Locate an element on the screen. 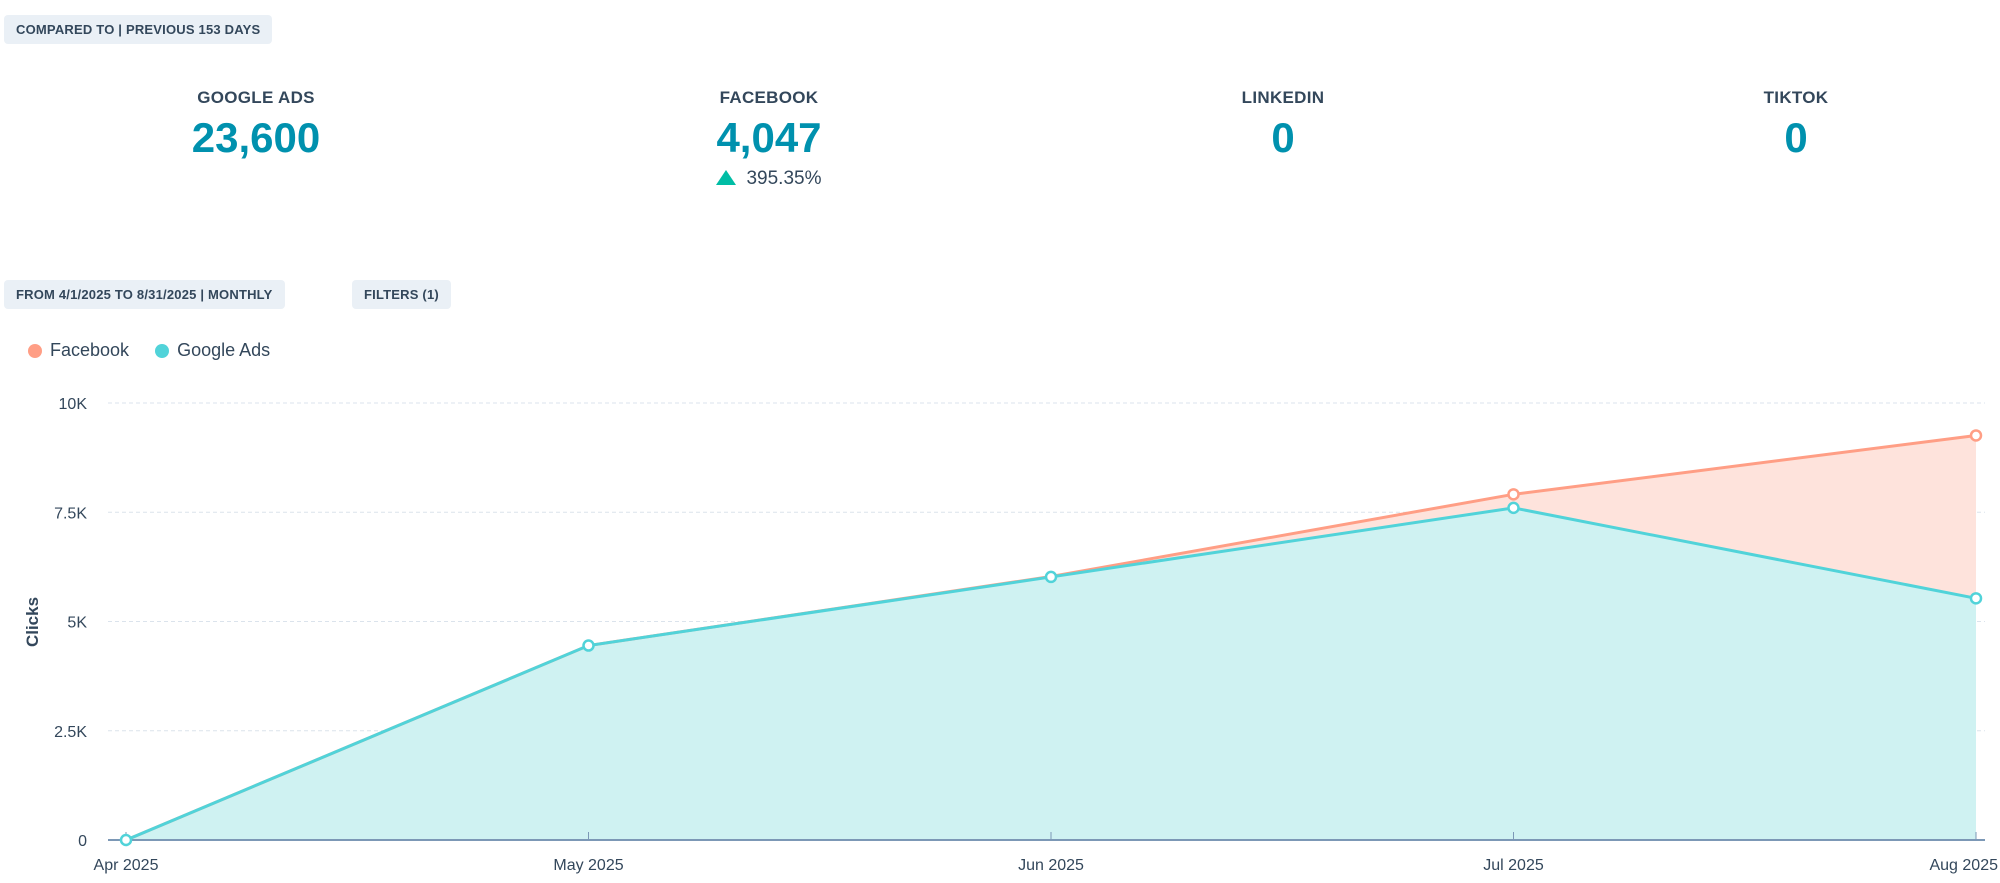  kpi-facebook: FACEBOOK 4,047 395.35% is located at coordinates (769, 139).